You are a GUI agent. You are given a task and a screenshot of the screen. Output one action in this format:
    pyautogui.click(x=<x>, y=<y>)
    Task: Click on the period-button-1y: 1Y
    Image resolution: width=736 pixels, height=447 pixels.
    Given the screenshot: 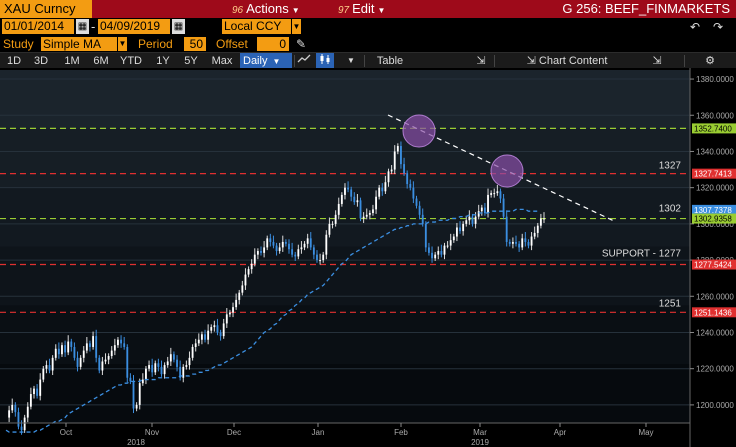 What is the action you would take?
    pyautogui.click(x=163, y=61)
    